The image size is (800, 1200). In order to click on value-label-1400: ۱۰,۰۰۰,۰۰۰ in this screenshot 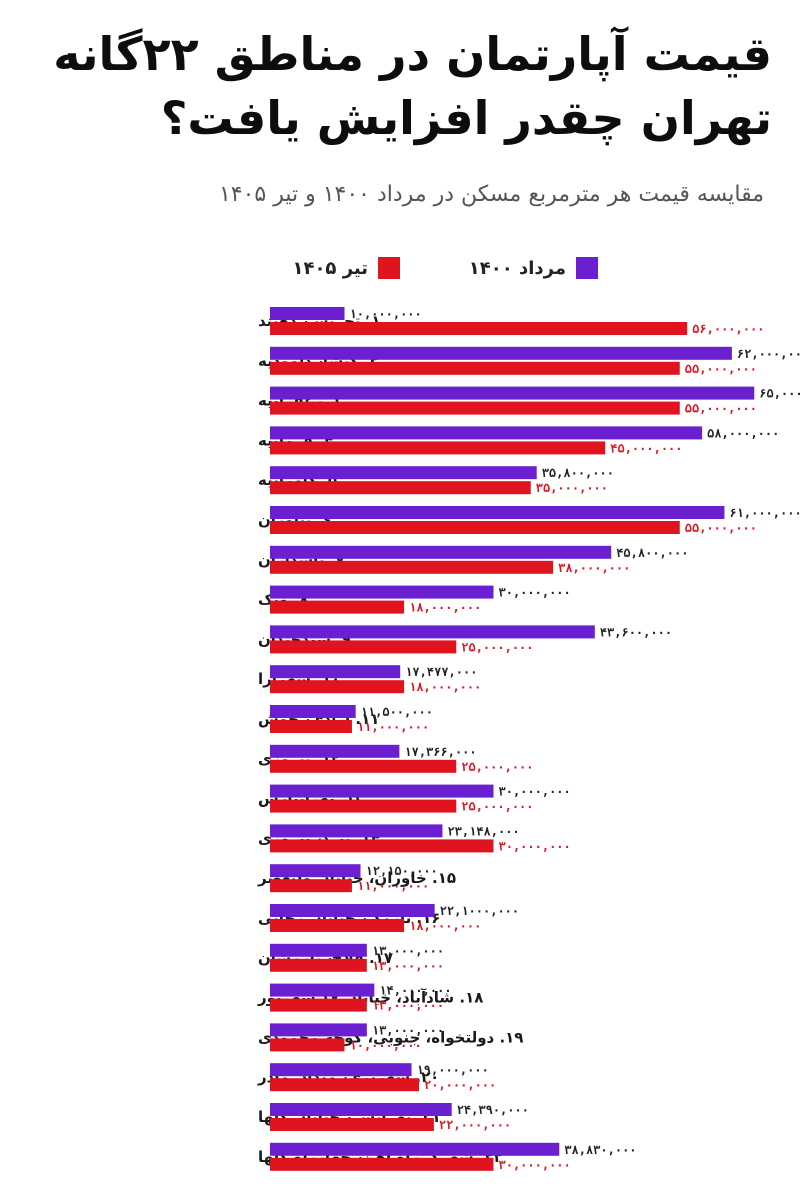, I will do `click(386, 314)`.